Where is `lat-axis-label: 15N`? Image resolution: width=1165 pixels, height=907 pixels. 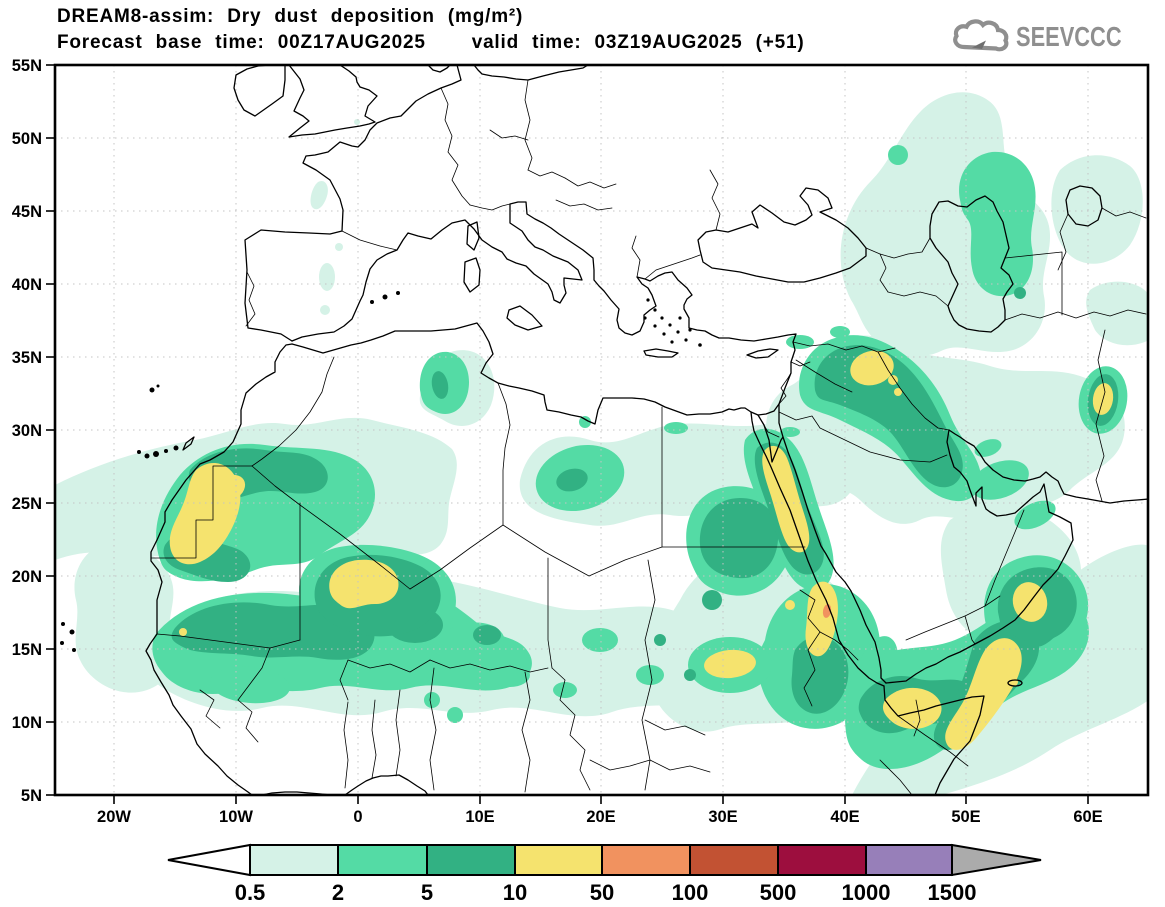 lat-axis-label: 15N is located at coordinates (27, 650).